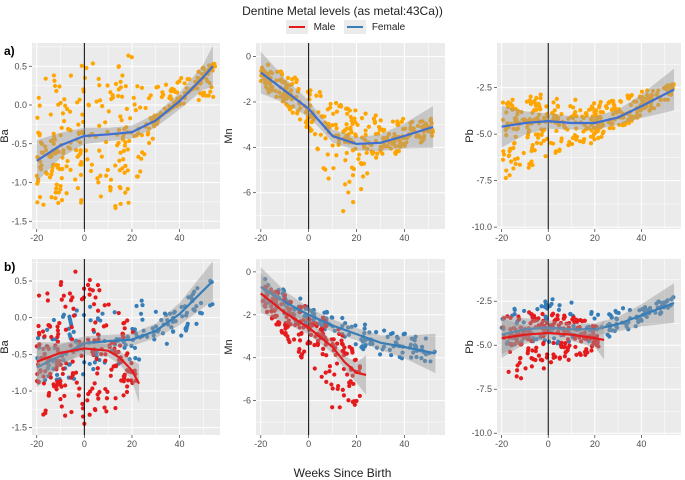 The image size is (685, 480). Describe the element at coordinates (247, 401) in the screenshot. I see `y-tick-label: -6` at that location.